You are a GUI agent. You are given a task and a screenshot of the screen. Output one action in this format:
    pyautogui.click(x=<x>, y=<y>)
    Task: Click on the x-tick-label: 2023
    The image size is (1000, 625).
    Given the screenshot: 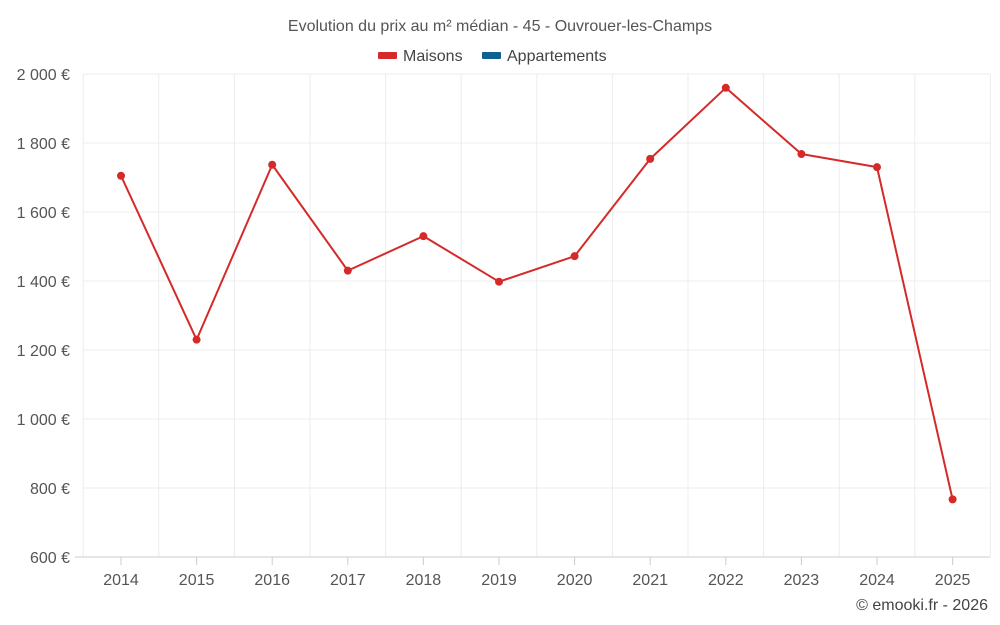 What is the action you would take?
    pyautogui.click(x=802, y=580)
    